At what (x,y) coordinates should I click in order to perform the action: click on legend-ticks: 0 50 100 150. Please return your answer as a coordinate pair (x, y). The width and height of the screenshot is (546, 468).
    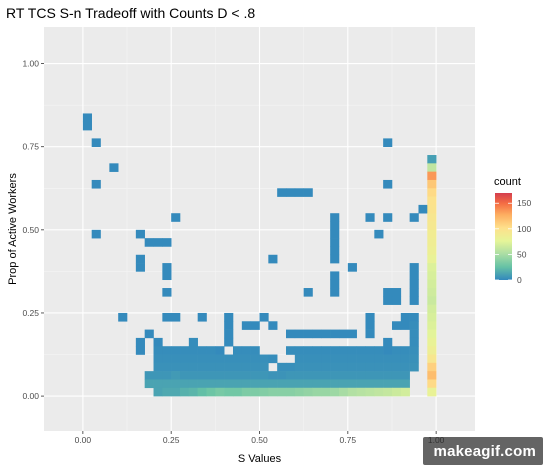
    Looking at the image, I should click on (513, 241).